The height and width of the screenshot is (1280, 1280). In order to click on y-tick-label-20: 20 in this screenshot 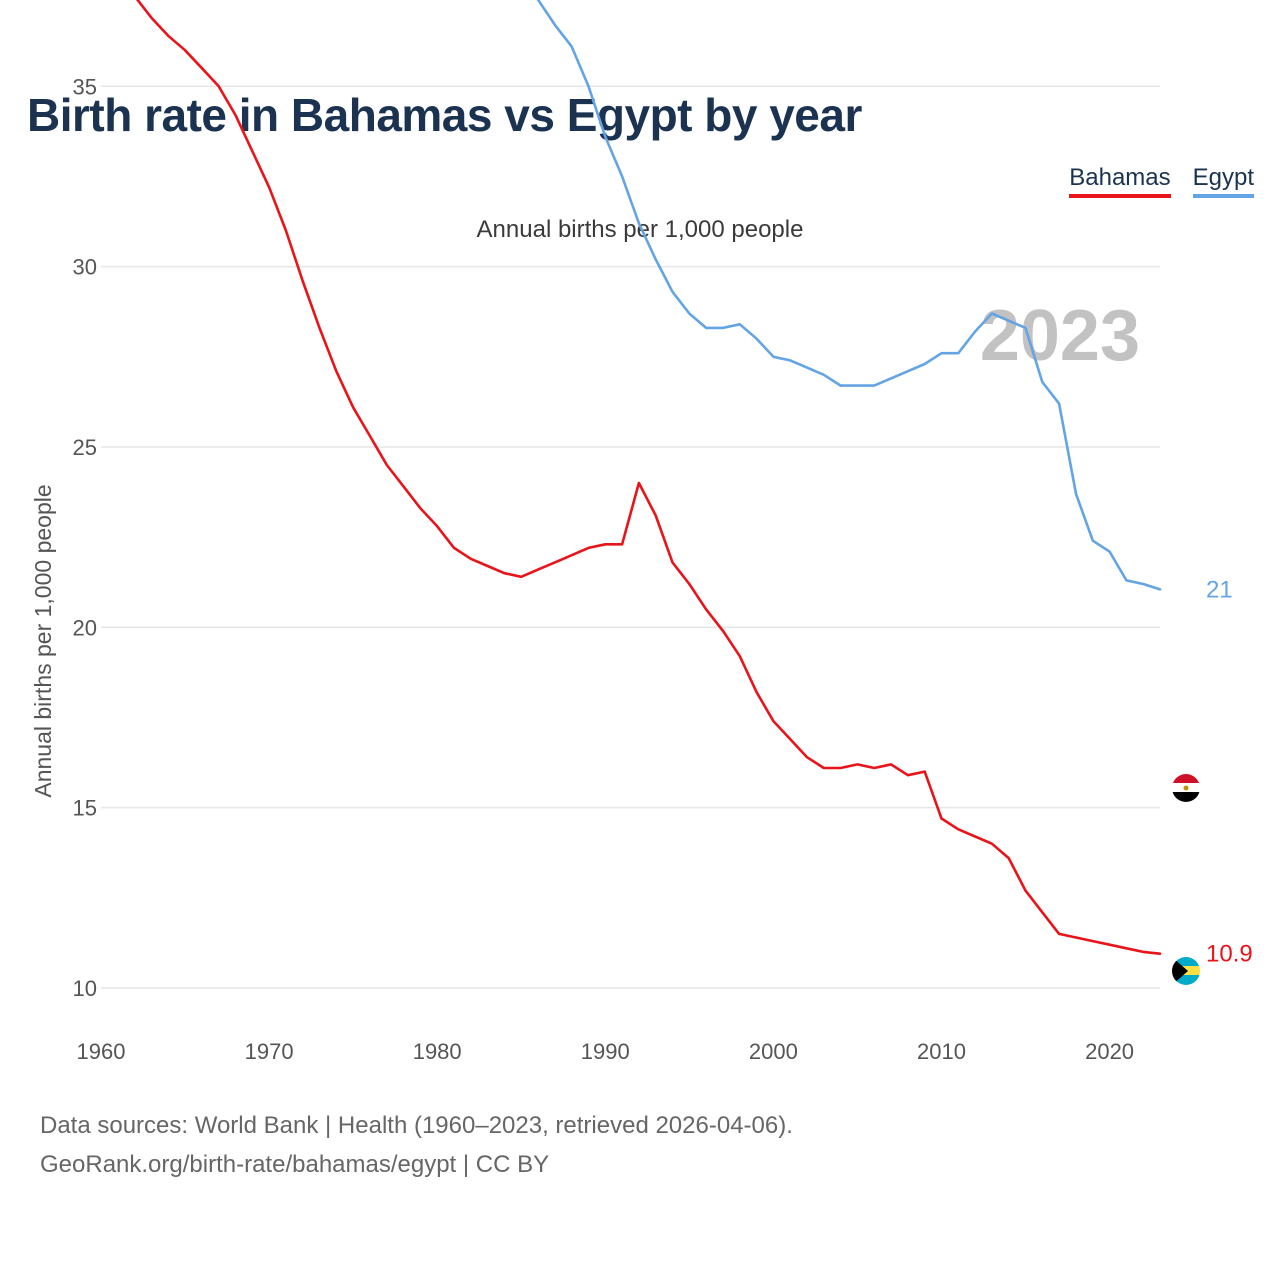, I will do `click(85, 627)`.